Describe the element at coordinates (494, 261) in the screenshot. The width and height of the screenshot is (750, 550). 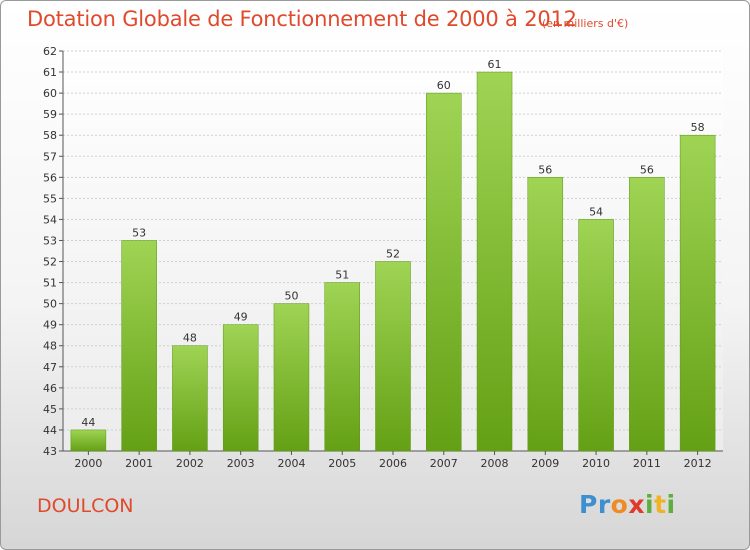
I see `bar-2008` at that location.